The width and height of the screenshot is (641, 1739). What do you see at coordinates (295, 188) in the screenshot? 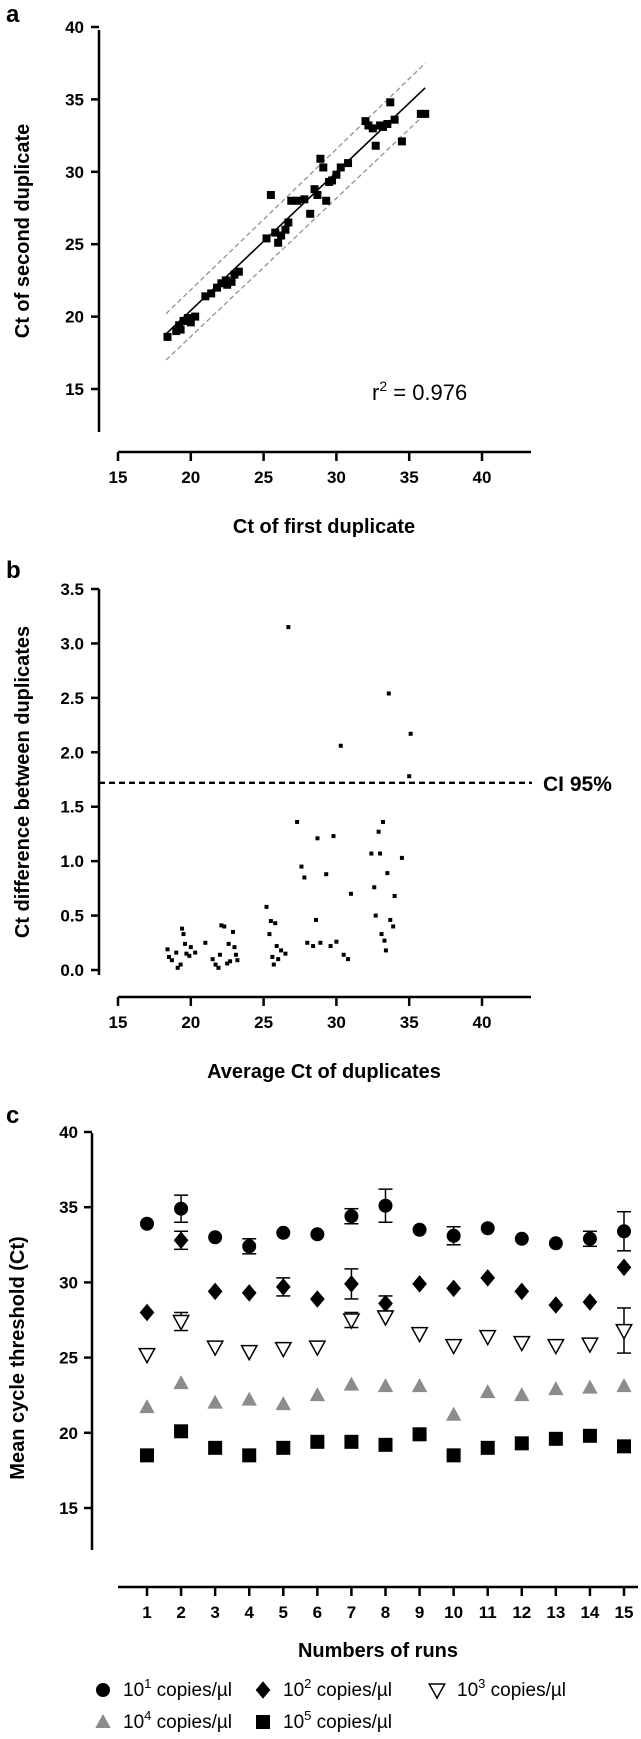
I see `panel-a-band-upper` at bounding box center [295, 188].